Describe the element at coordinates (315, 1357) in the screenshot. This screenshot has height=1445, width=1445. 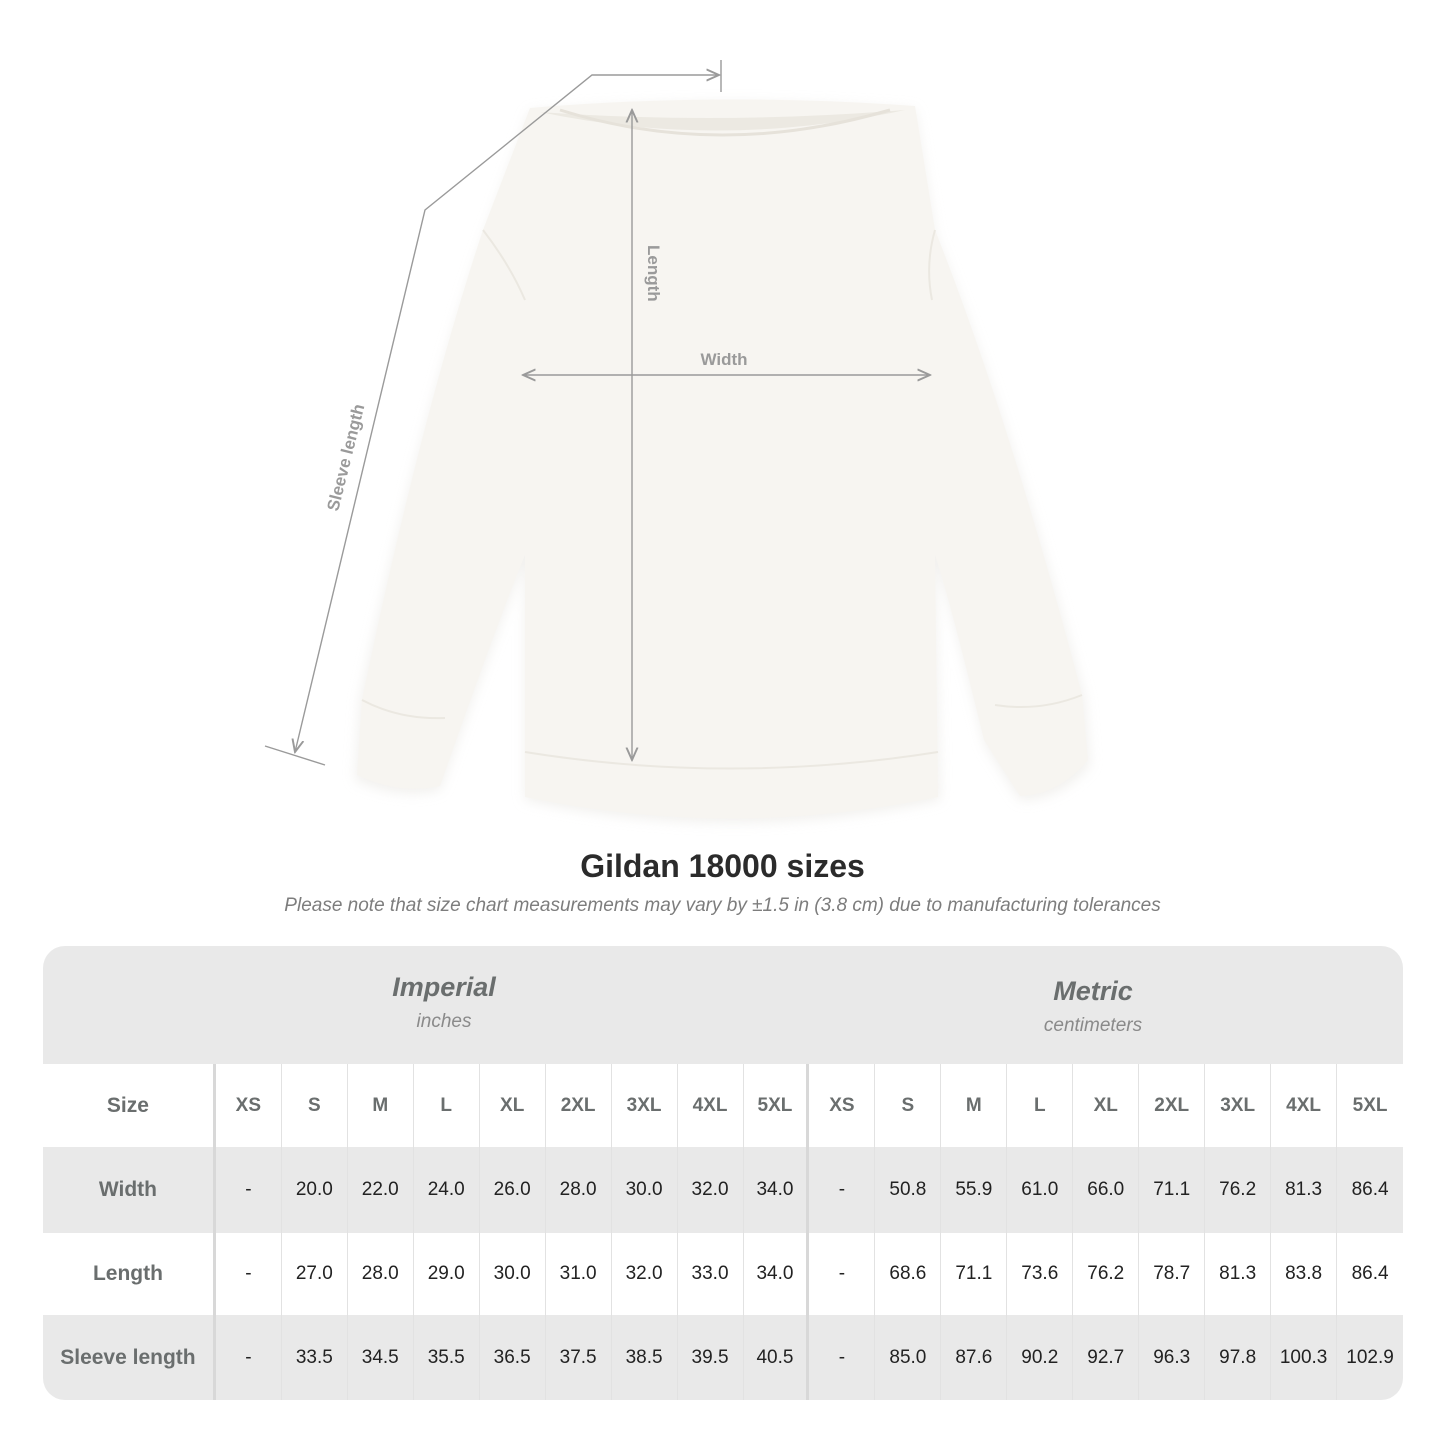
I see `imperial-value: 33.5` at that location.